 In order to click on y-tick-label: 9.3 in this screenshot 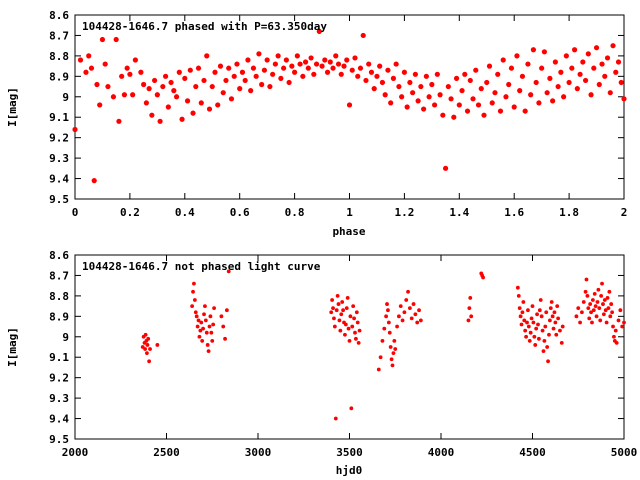, I will do `click(59, 158)`.